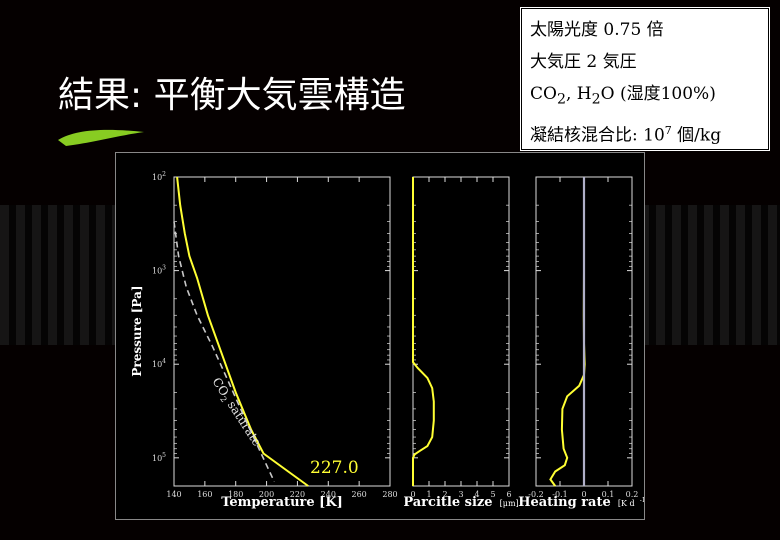 Image resolution: width=780 pixels, height=540 pixels. I want to click on x-tick-label: 3, so click(460, 494).